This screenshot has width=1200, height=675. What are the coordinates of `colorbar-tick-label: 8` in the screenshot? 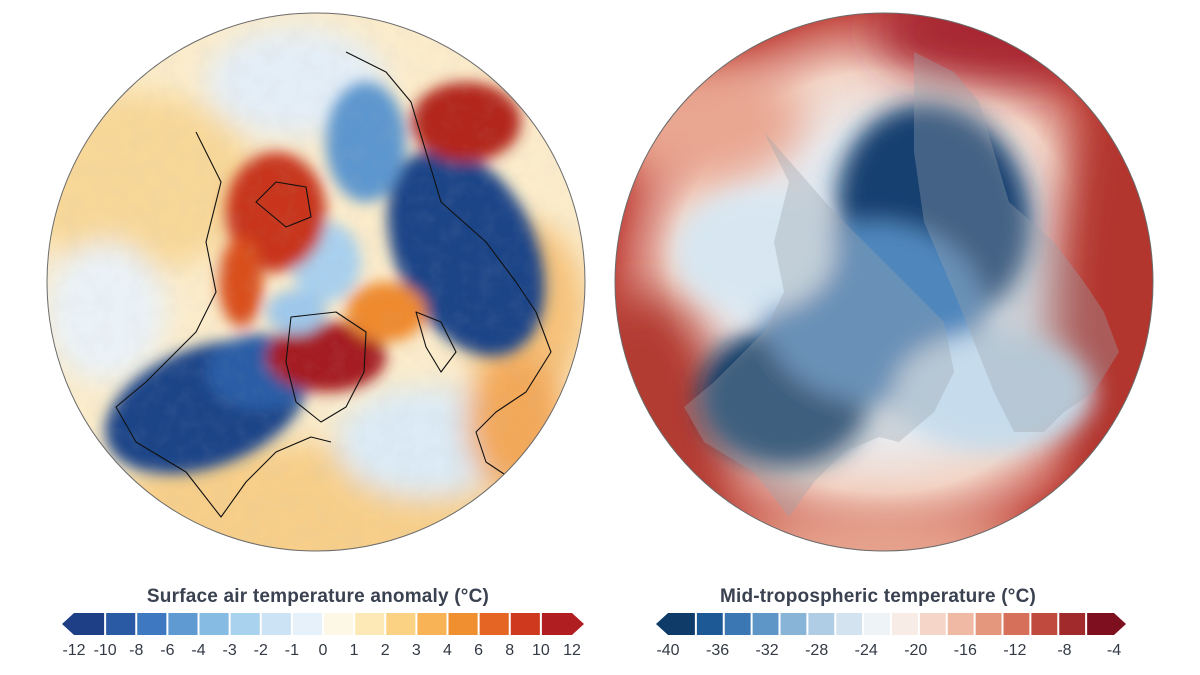 It's located at (510, 650).